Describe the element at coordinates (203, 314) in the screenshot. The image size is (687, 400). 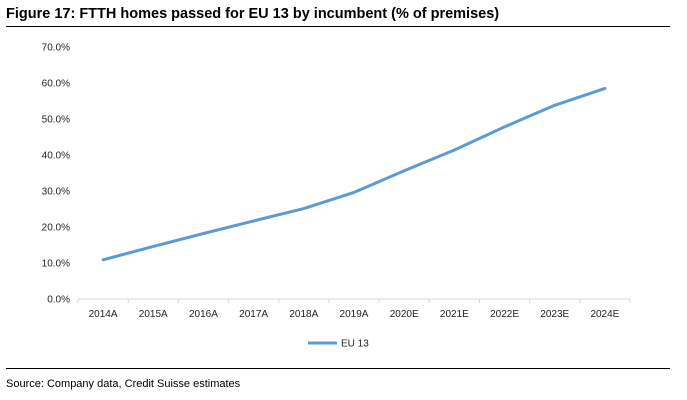
I see `x-tick-label: 2016A` at that location.